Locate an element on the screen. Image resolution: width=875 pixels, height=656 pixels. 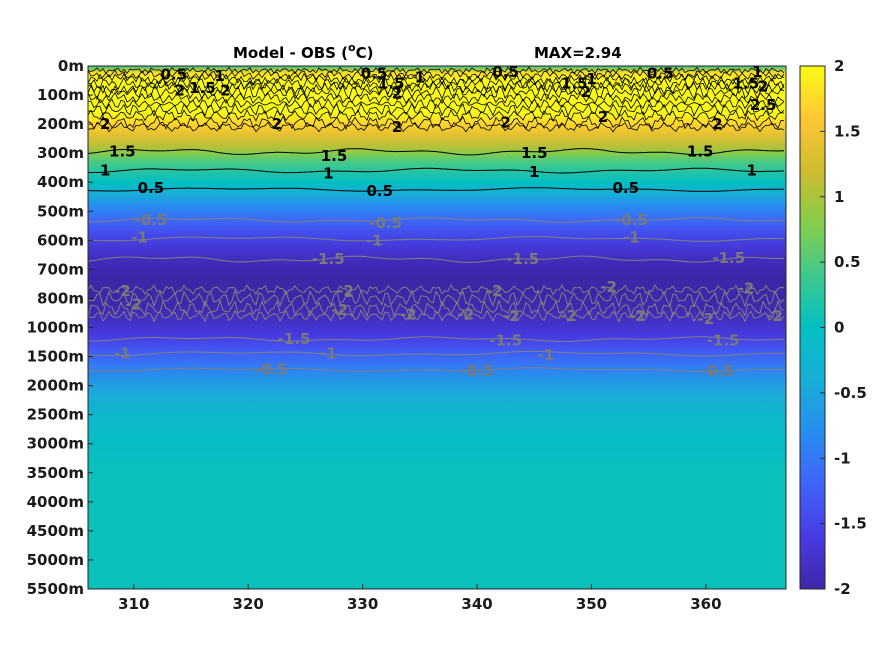
x-axis: 310 320 330 340 350 360 is located at coordinates (420, 598).